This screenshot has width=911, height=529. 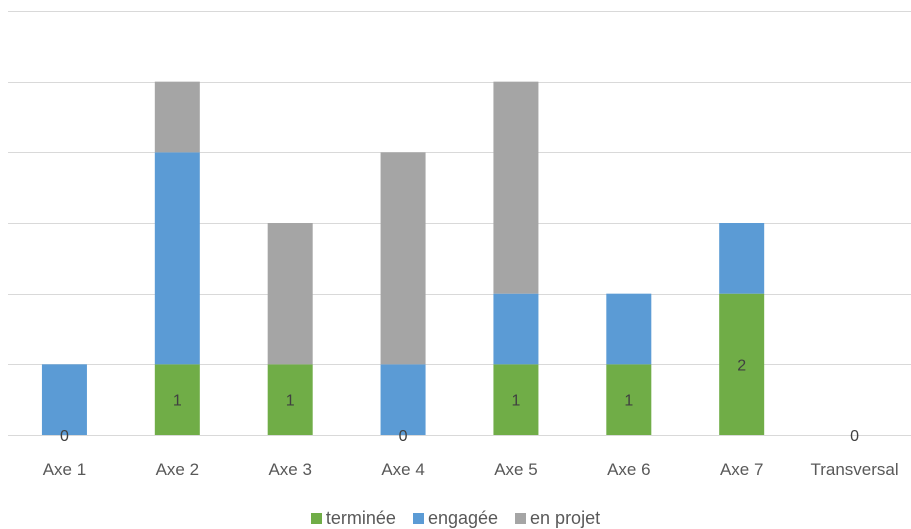 I want to click on x-tick-label: Axe 6, so click(x=628, y=469).